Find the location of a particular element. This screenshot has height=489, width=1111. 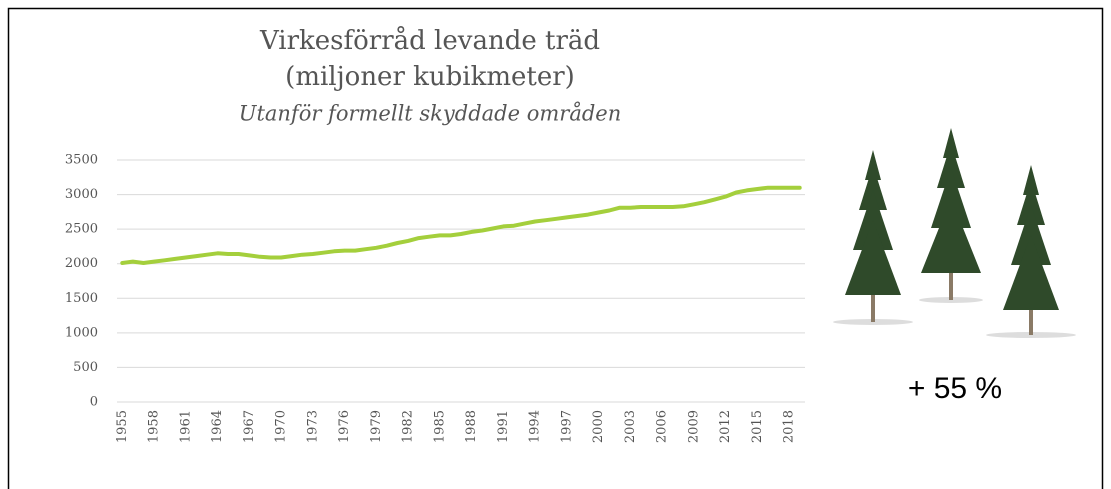

x-tick-label: 1955 is located at coordinates (122, 426).